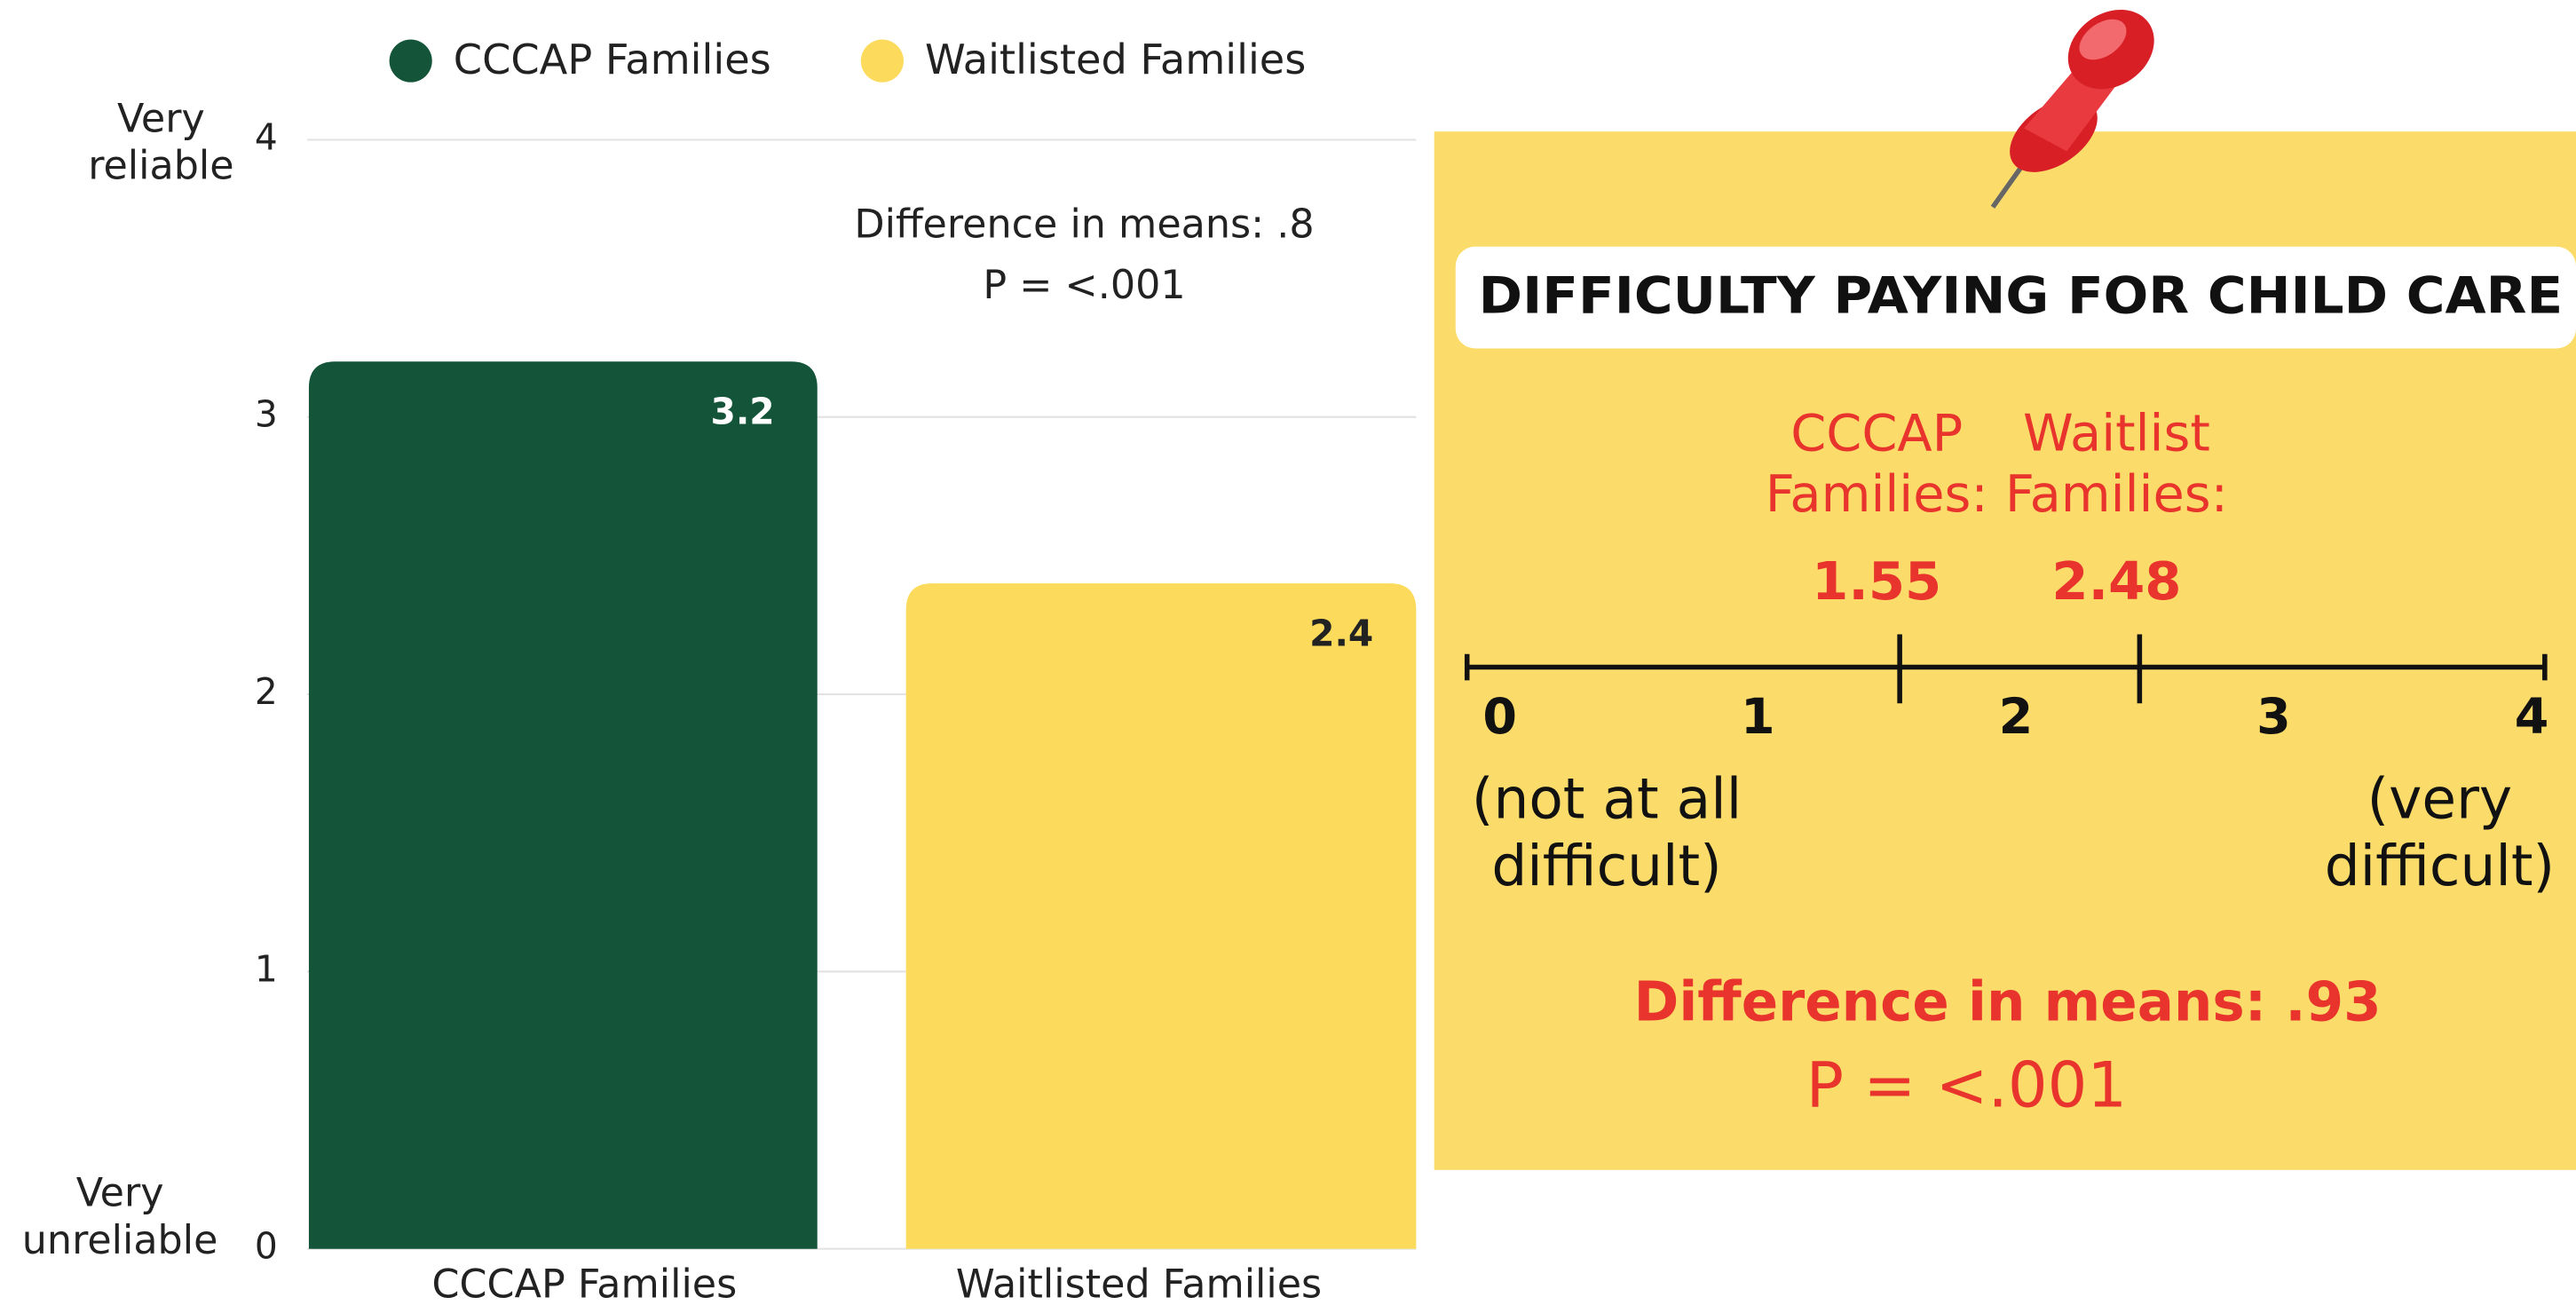  What do you see at coordinates (743, 412) in the screenshot?
I see `value-label: 3.2` at bounding box center [743, 412].